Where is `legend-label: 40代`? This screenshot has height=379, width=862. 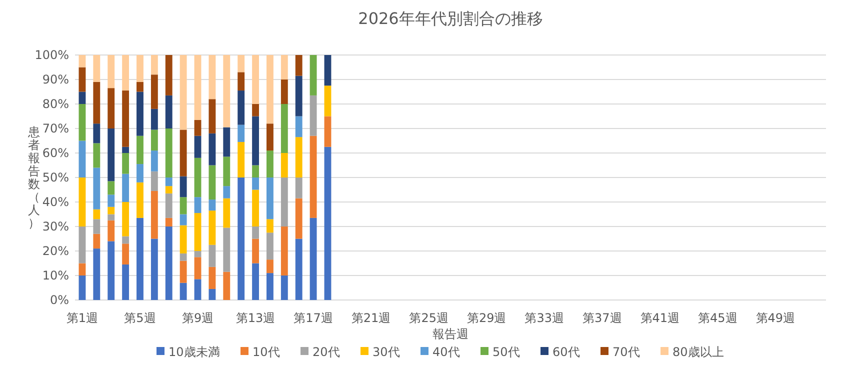 legend-label: 40代 is located at coordinates (446, 352).